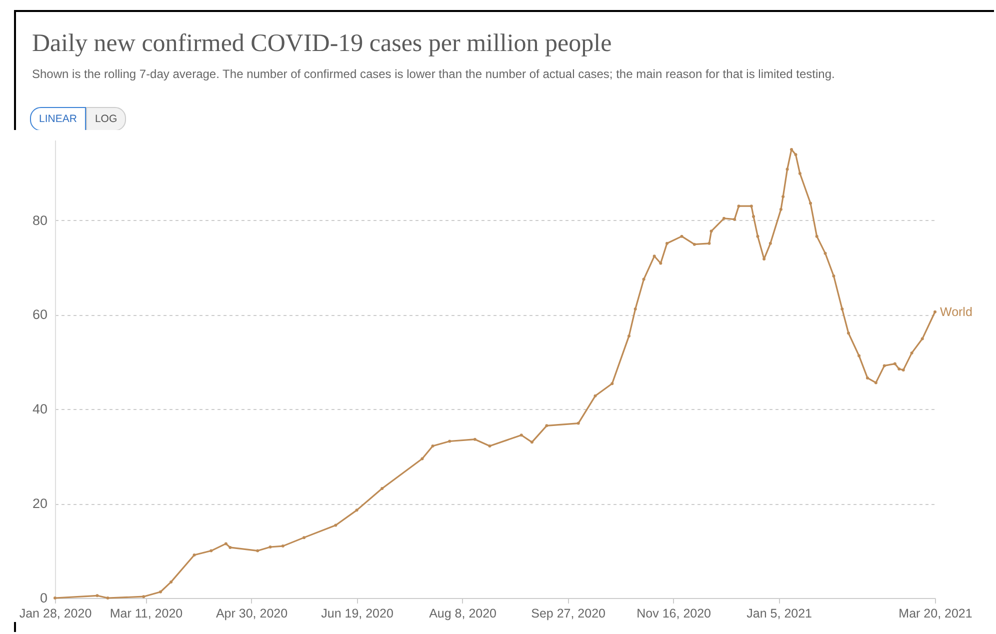 The width and height of the screenshot is (996, 634). I want to click on x-tick-label: Jun 19, 2020, so click(357, 613).